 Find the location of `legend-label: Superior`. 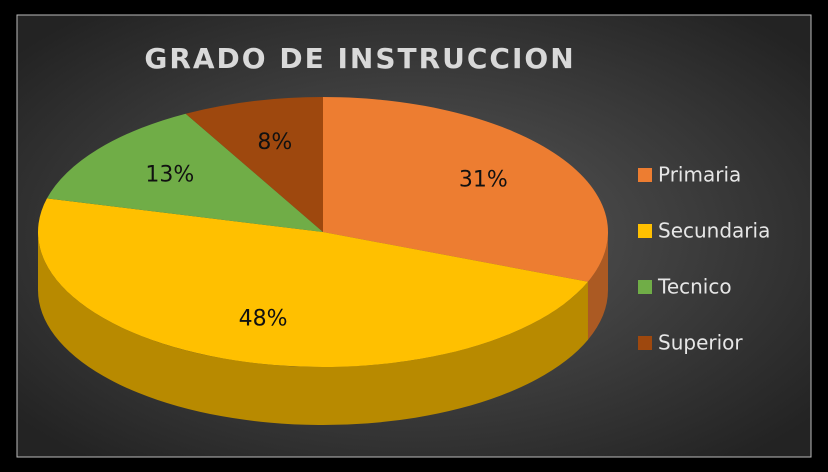

legend-label: Superior is located at coordinates (700, 343).